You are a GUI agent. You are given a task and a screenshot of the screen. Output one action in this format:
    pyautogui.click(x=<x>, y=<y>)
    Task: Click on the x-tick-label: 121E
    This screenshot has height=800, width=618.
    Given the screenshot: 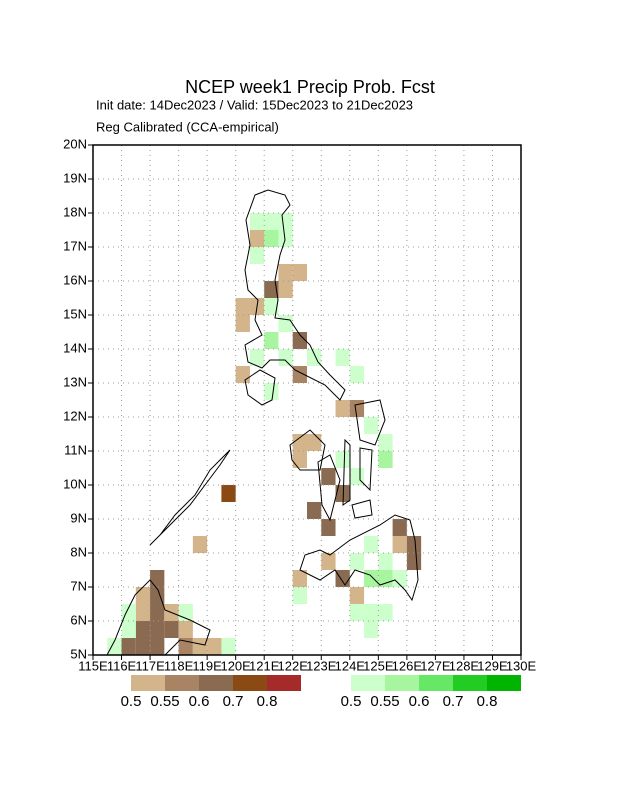 What is the action you would take?
    pyautogui.click(x=264, y=665)
    